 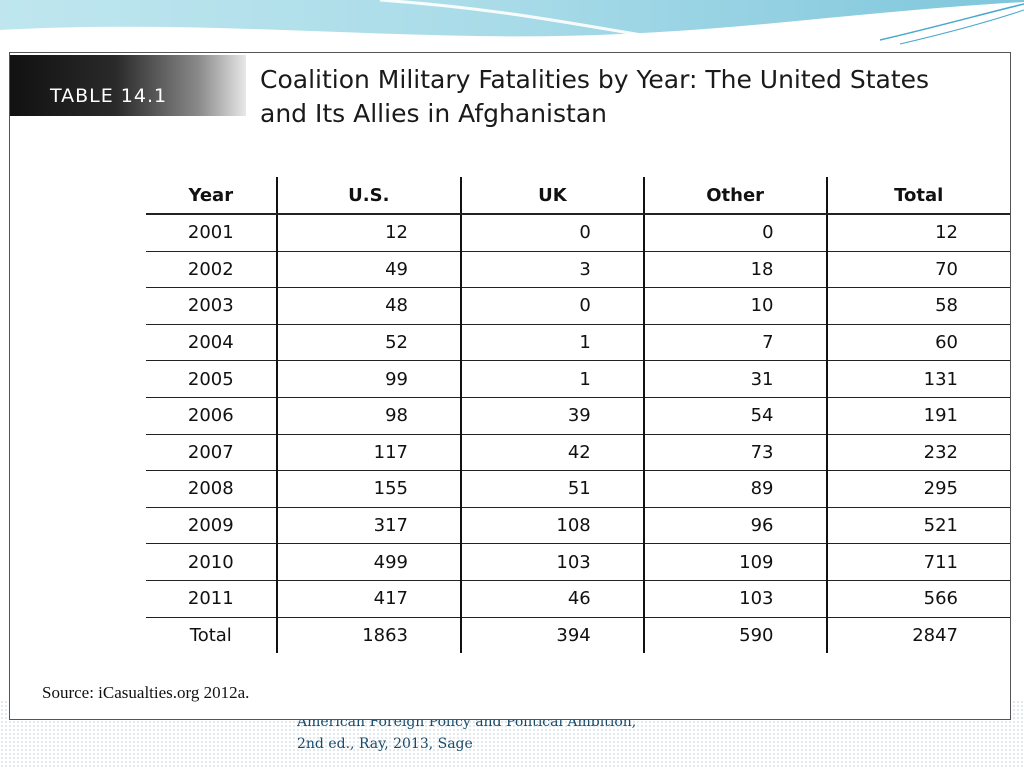 I want to click on value-cell: 131, so click(x=917, y=379).